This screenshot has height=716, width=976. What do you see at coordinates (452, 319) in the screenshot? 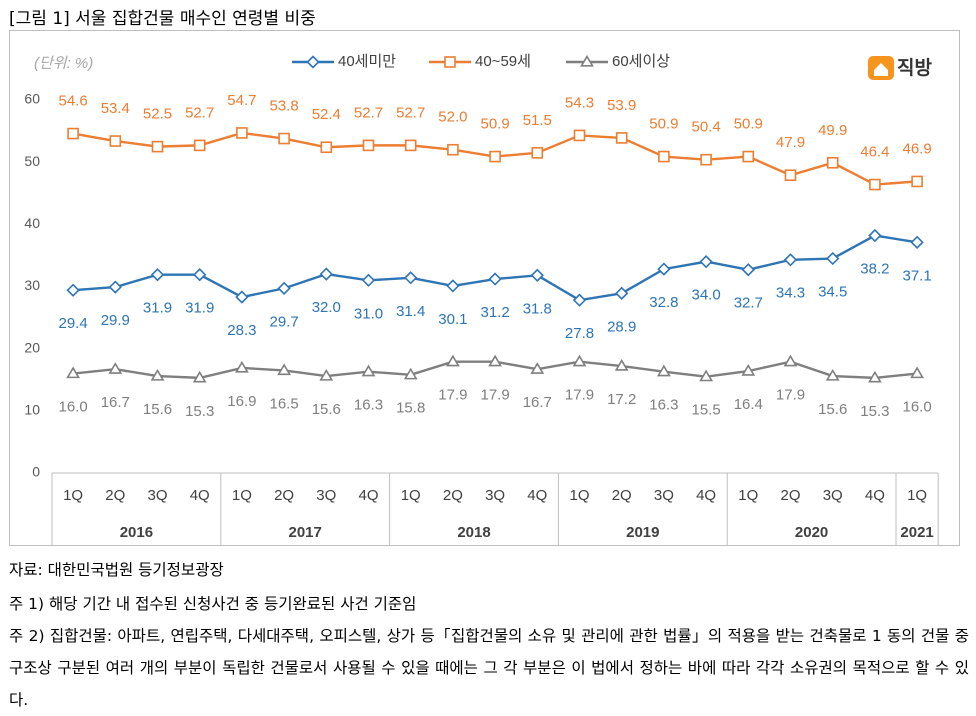
I see `data-label: 30.1` at bounding box center [452, 319].